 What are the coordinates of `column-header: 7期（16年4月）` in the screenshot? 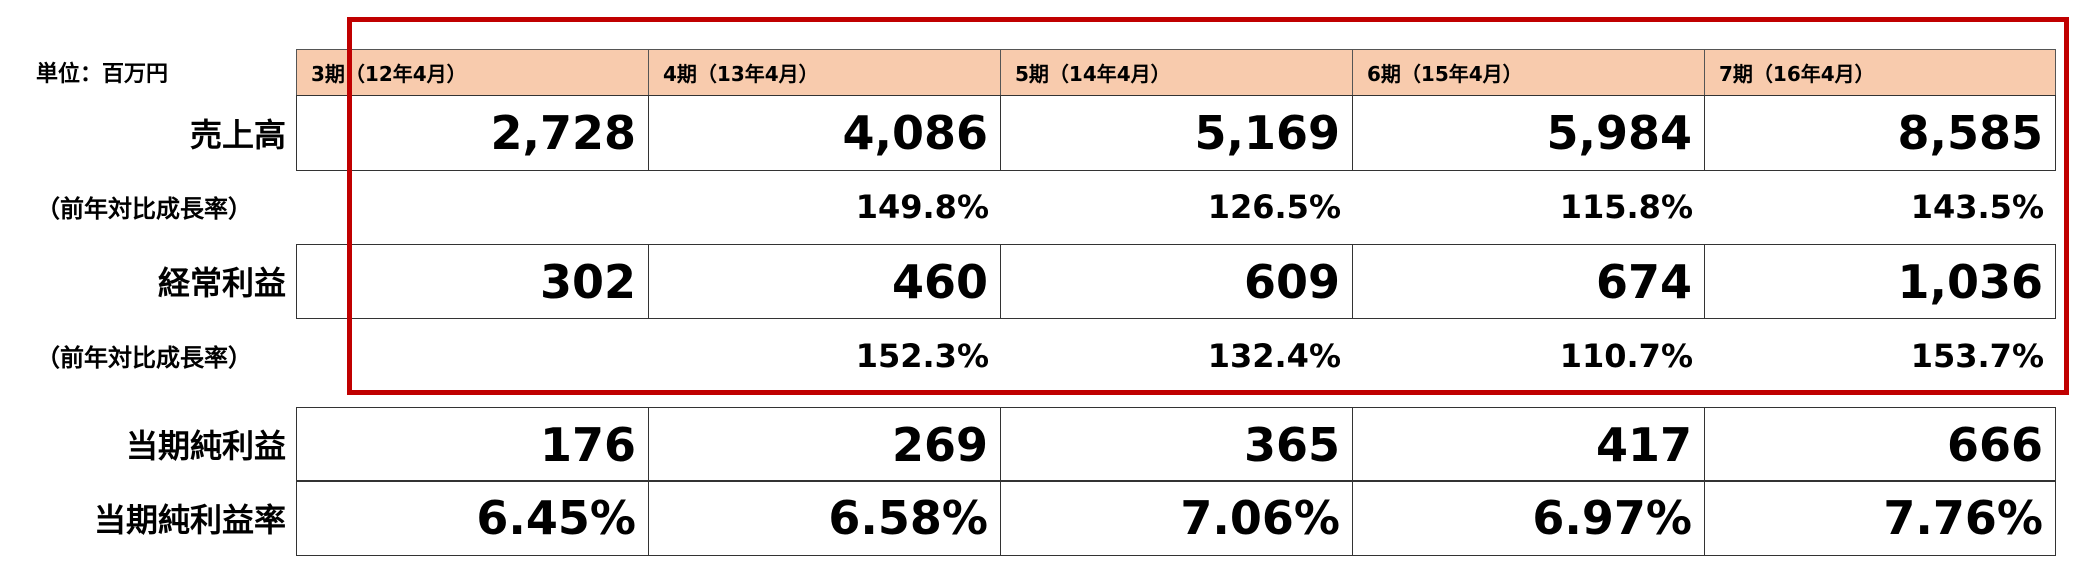 It's located at (1880, 72).